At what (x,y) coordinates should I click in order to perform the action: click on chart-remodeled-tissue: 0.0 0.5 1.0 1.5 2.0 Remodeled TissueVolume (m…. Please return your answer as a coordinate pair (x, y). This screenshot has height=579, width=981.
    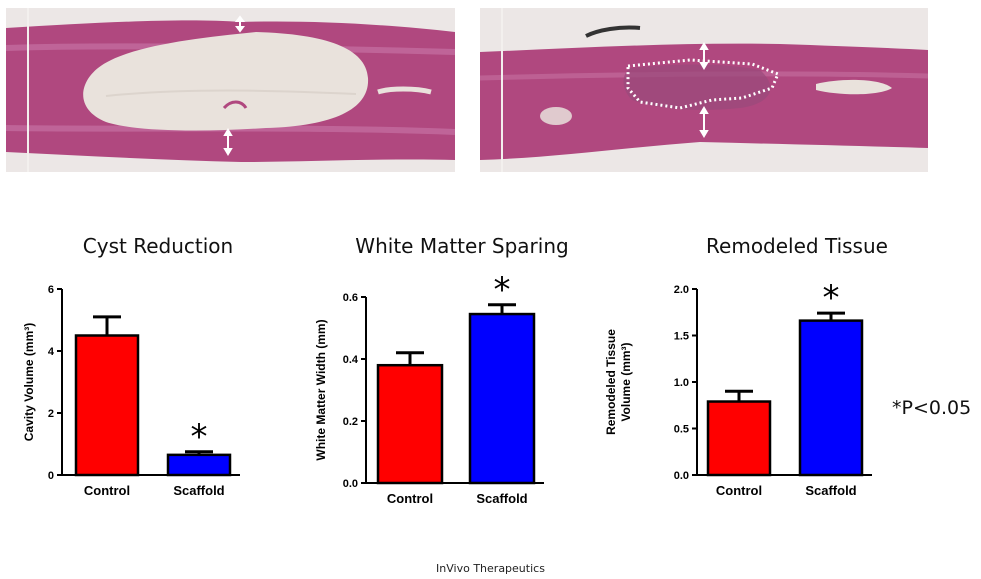
    Looking at the image, I should click on (738, 388).